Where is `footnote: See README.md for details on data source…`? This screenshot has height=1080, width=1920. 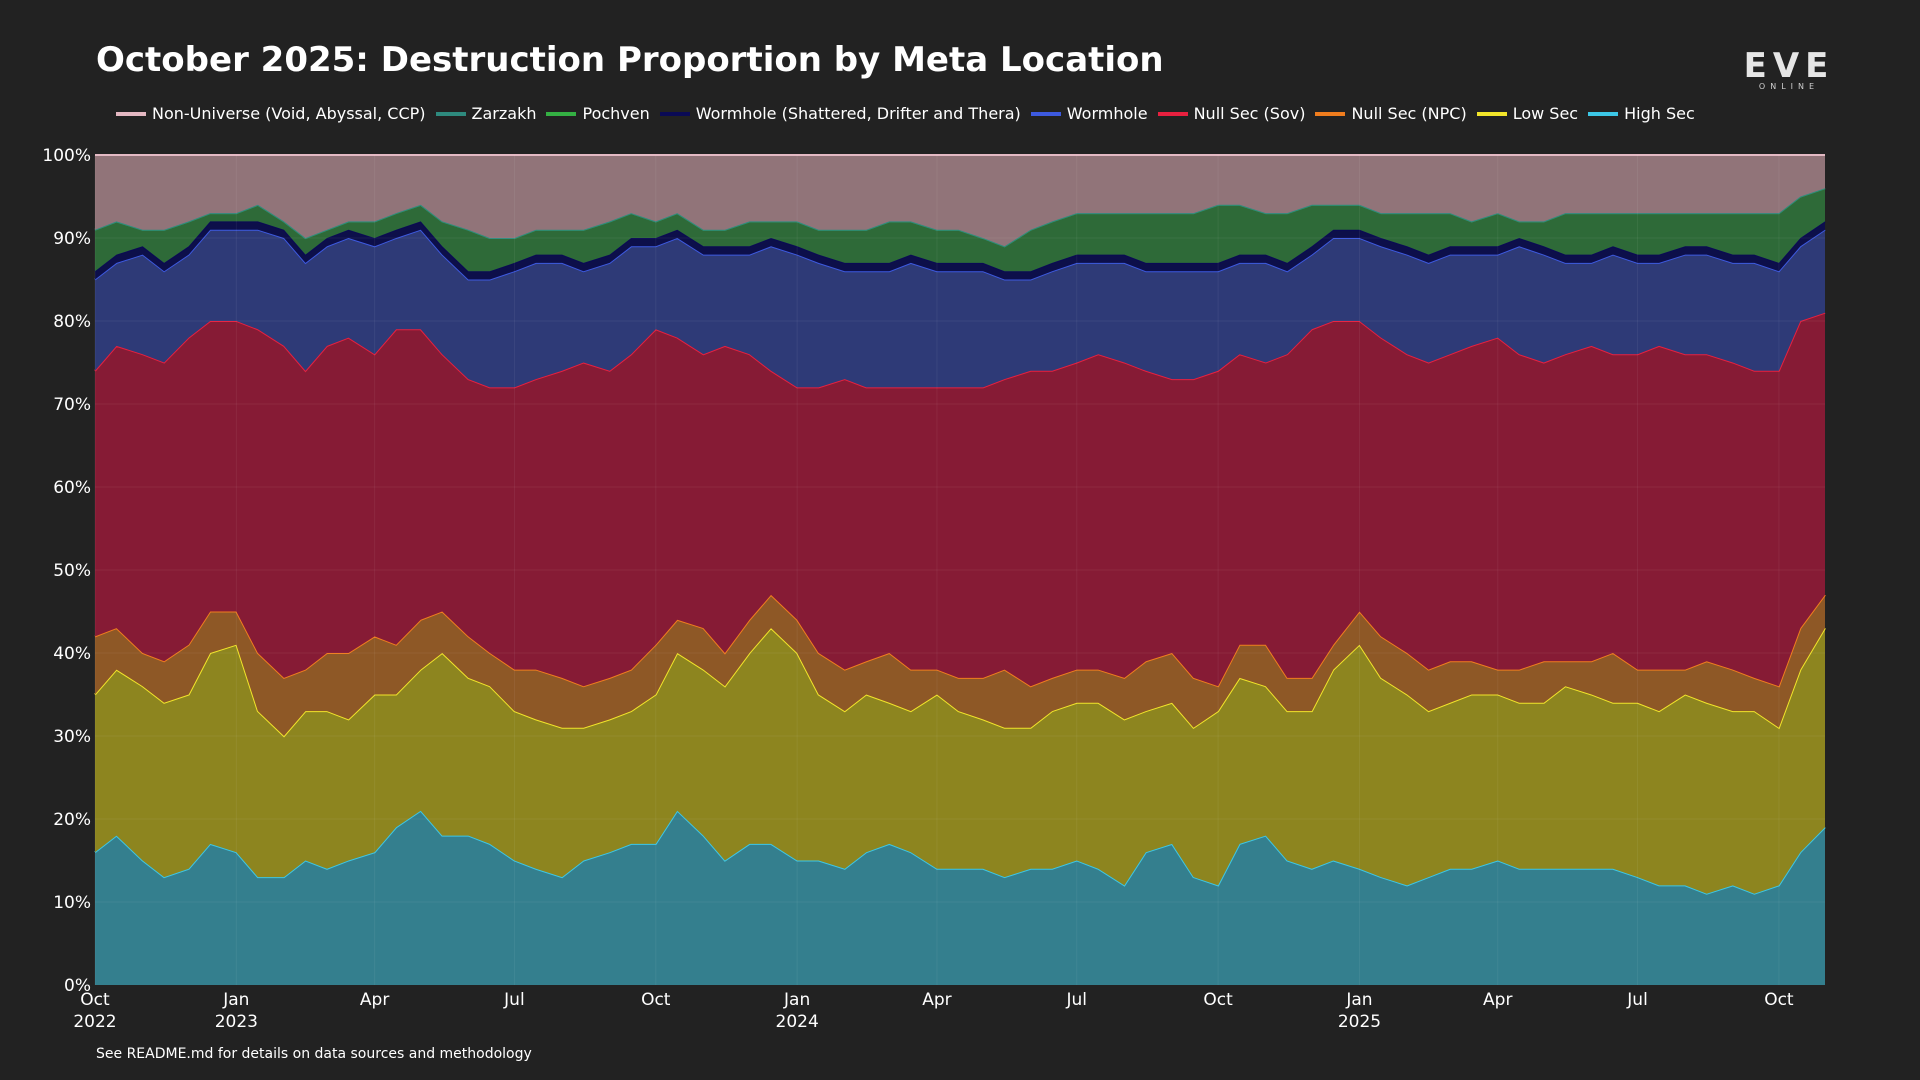 footnote: See README.md for details on data source… is located at coordinates (314, 1054).